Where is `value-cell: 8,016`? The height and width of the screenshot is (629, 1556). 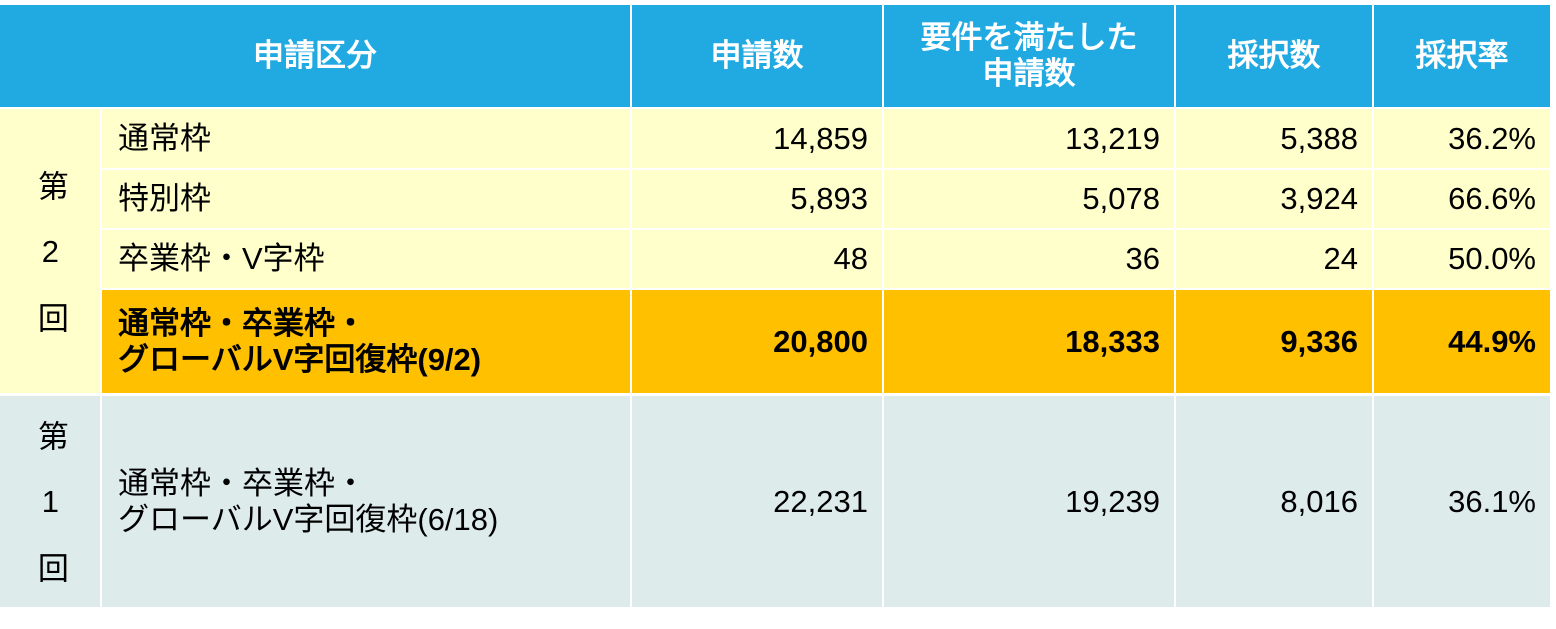
value-cell: 8,016 is located at coordinates (1274, 501).